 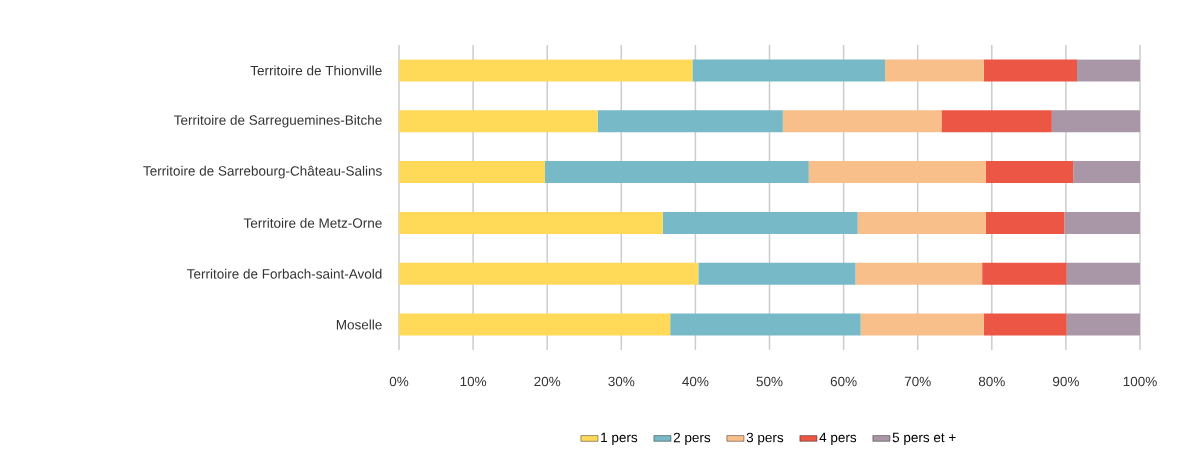 What do you see at coordinates (262, 172) in the screenshot?
I see `y-tick-label: Territoire de Sarrebourg-Château-Salins` at bounding box center [262, 172].